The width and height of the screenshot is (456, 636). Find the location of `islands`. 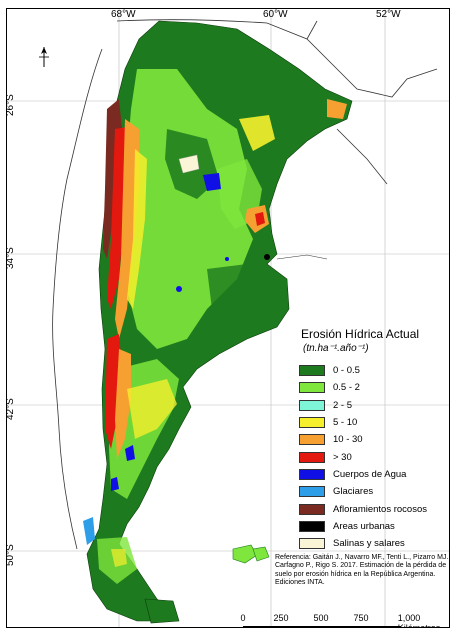

islands is located at coordinates (251, 554).